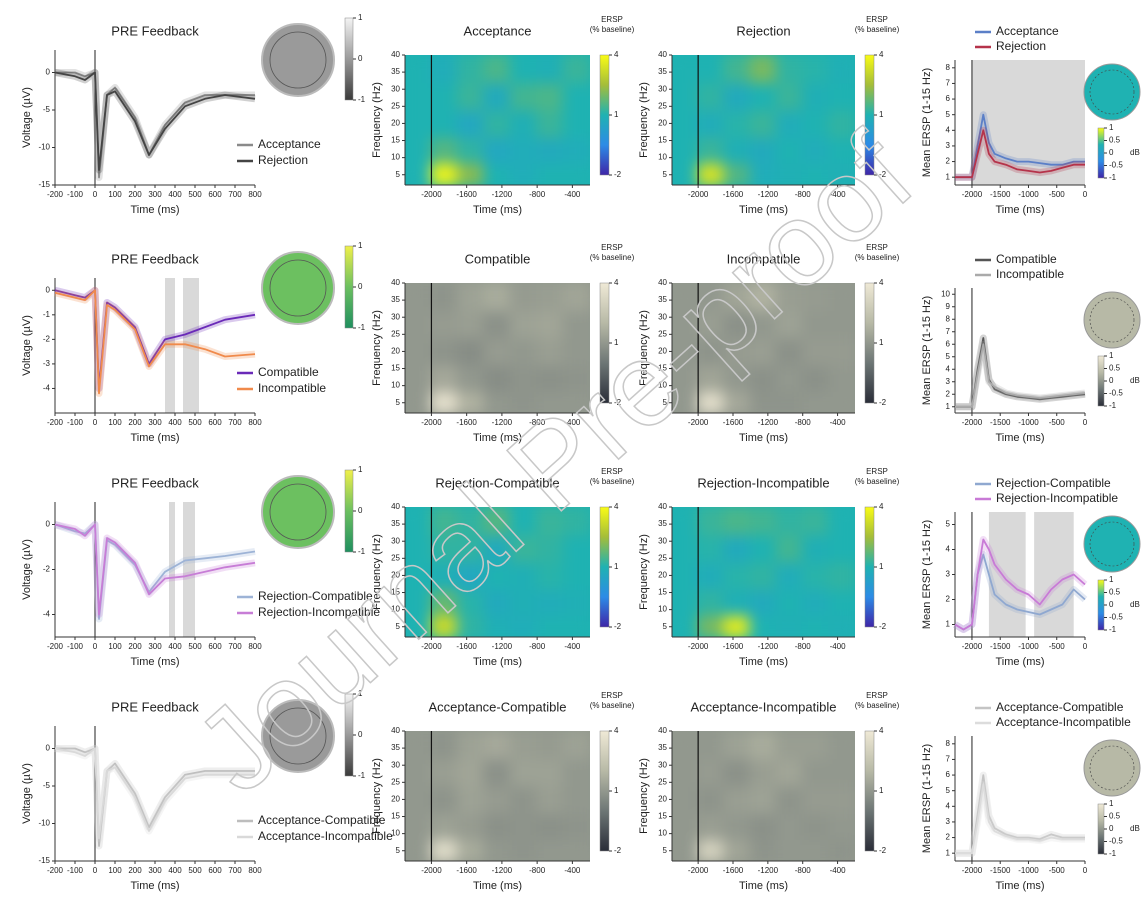 The height and width of the screenshot is (899, 1144). What do you see at coordinates (155, 125) in the screenshot?
I see `series-line` at bounding box center [155, 125].